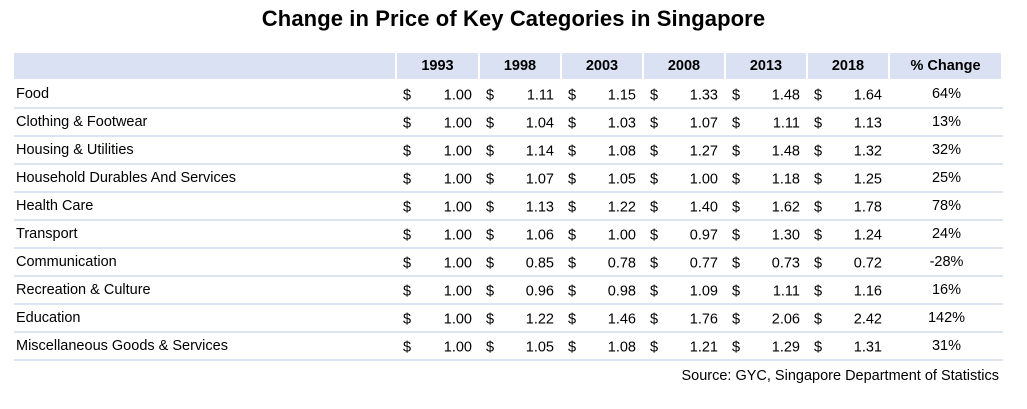 This screenshot has height=409, width=1027. I want to click on price-cell: $0.77, so click(685, 263).